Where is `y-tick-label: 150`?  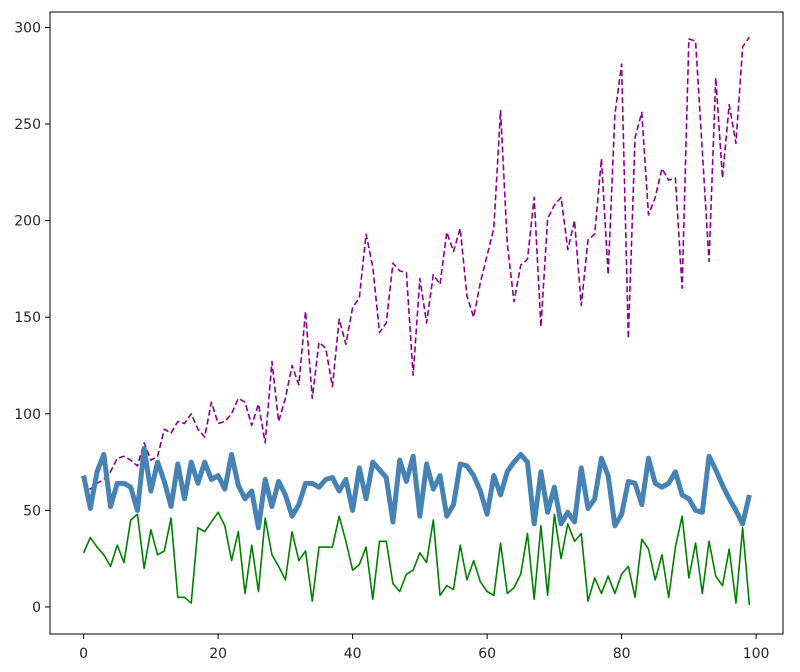
y-tick-label: 150 is located at coordinates (27, 318).